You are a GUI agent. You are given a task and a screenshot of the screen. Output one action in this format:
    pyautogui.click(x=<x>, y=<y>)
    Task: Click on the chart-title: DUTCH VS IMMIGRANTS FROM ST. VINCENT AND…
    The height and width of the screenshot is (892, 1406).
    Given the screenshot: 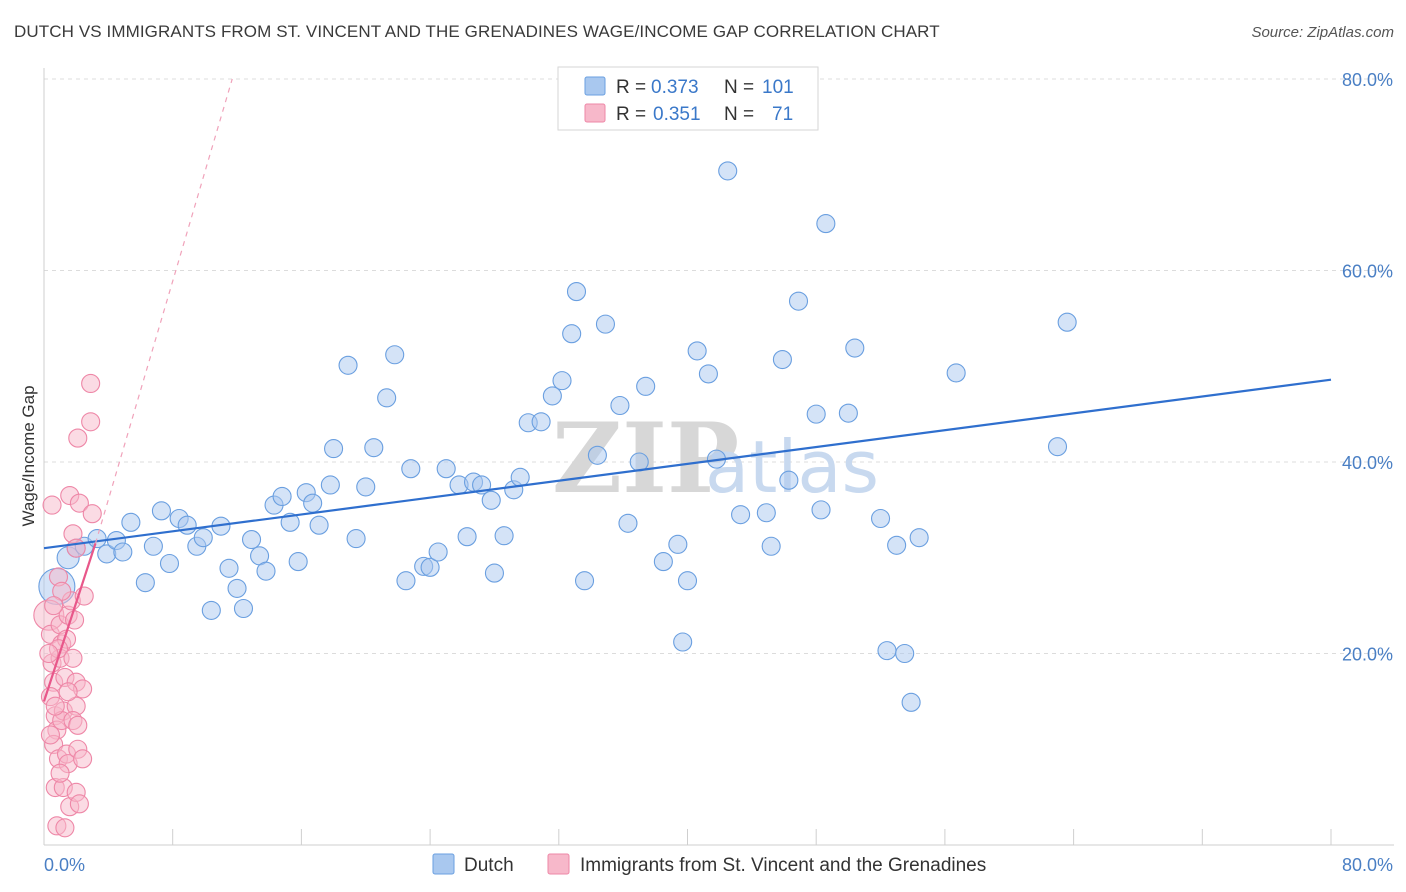 What is the action you would take?
    pyautogui.click(x=477, y=31)
    